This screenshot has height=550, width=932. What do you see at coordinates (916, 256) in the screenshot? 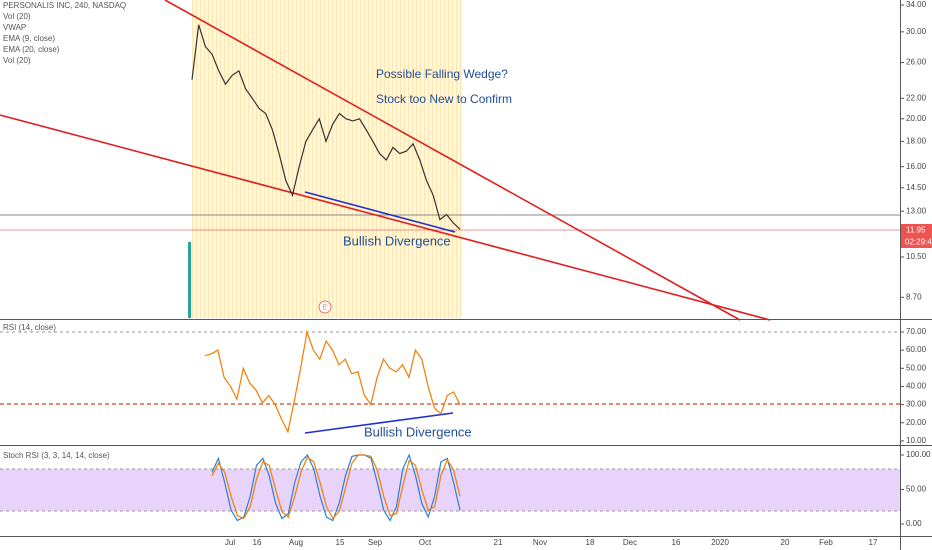
I see `y-tick-label: 10.50` at bounding box center [916, 256].